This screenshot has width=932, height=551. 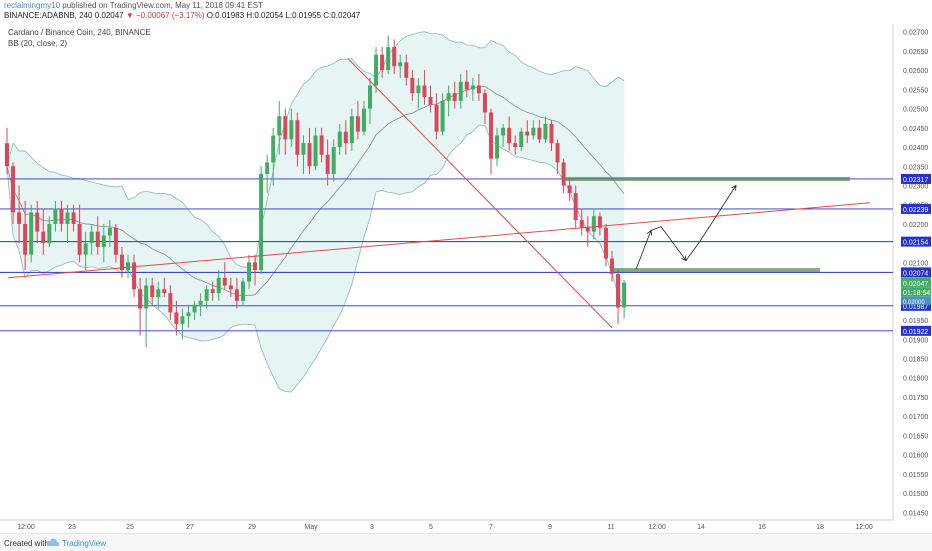 What do you see at coordinates (915, 307) in the screenshot?
I see `level-tag-label: 0.01987` at bounding box center [915, 307].